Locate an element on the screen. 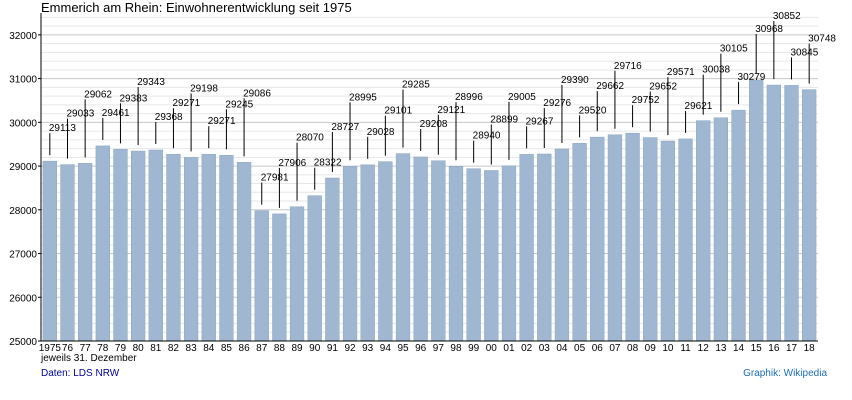  x-tick-label: 77 is located at coordinates (86, 347).